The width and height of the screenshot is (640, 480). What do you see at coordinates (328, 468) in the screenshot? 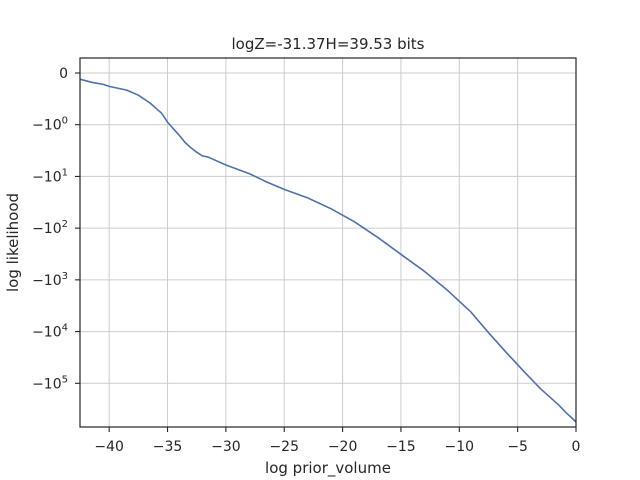
I see `x-axis-label: log prior_volume` at bounding box center [328, 468].